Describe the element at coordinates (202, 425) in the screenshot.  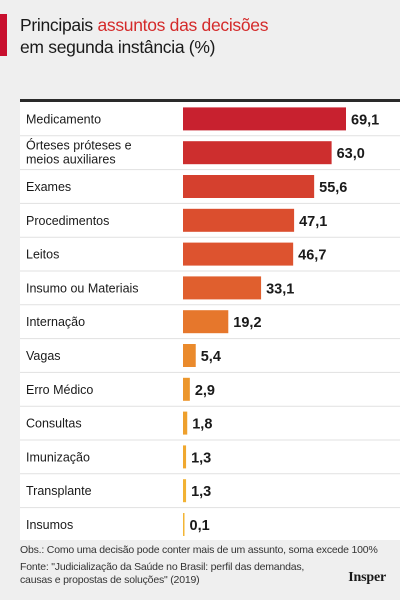
I see `value-label: 1,8` at that location.